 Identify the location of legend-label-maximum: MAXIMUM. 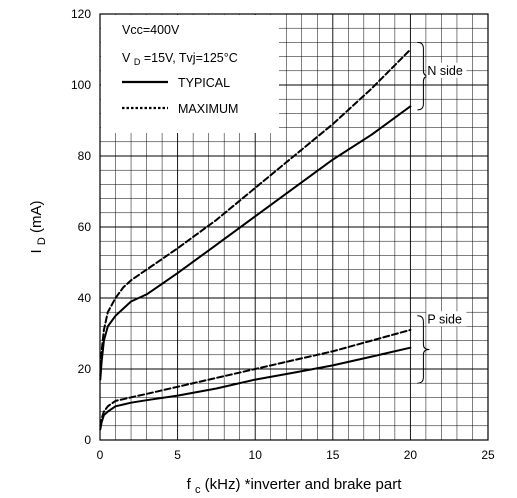
(208, 109).